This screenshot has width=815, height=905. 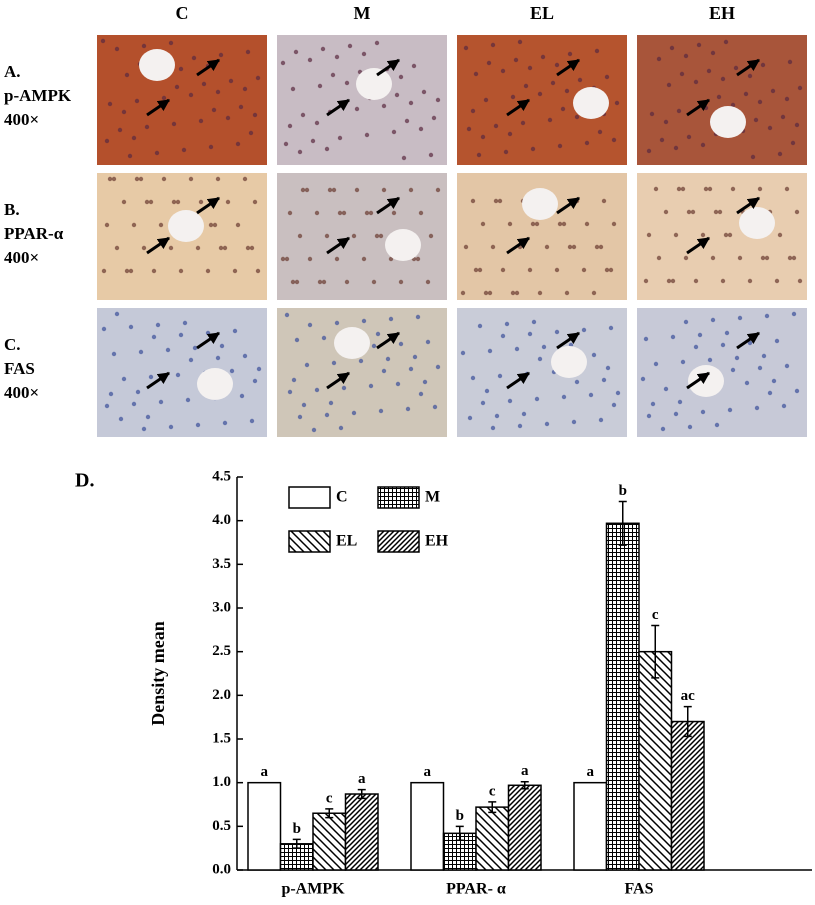 What do you see at coordinates (524, 785) in the screenshot?
I see `error-bar` at bounding box center [524, 785].